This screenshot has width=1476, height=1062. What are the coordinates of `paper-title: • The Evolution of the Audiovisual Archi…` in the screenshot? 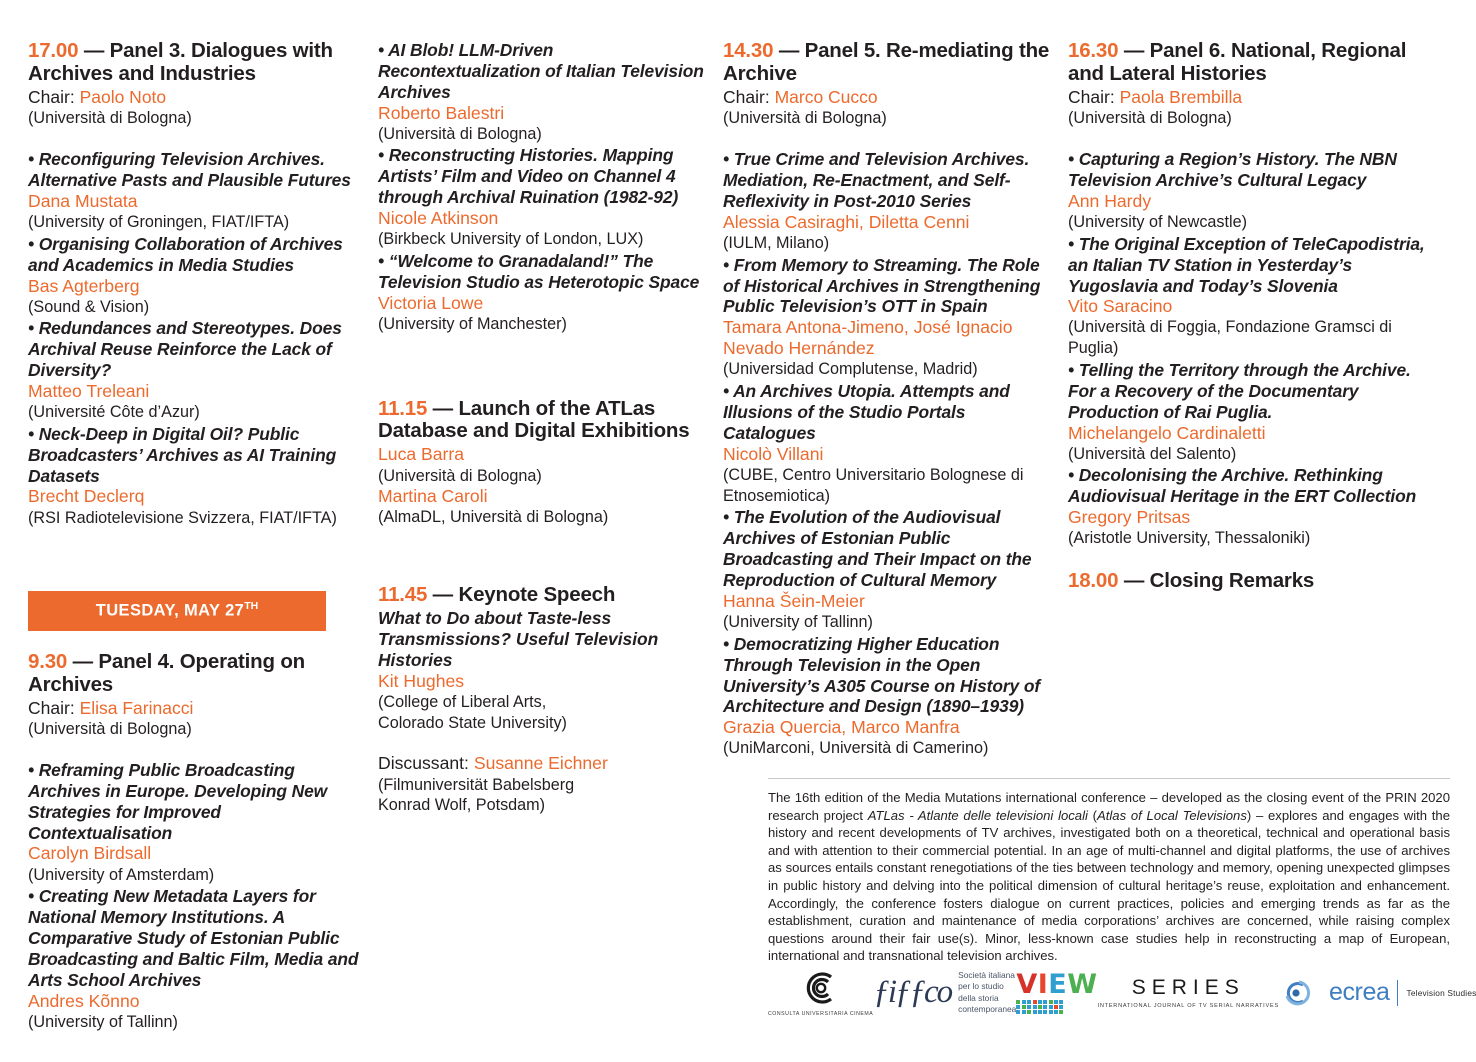 It's located at (877, 549).